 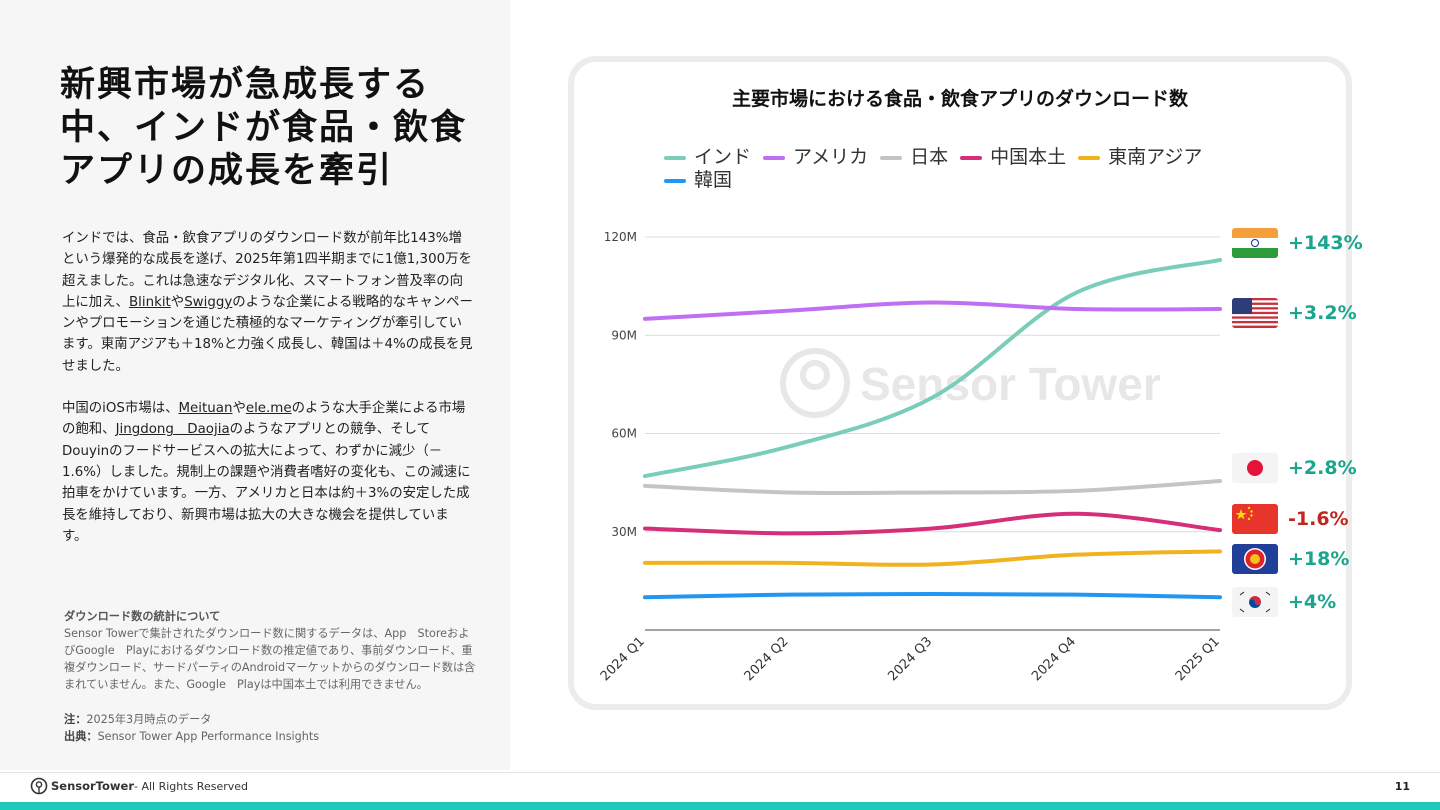 I want to click on x-tick-label: 2025 Q1, so click(x=1198, y=659).